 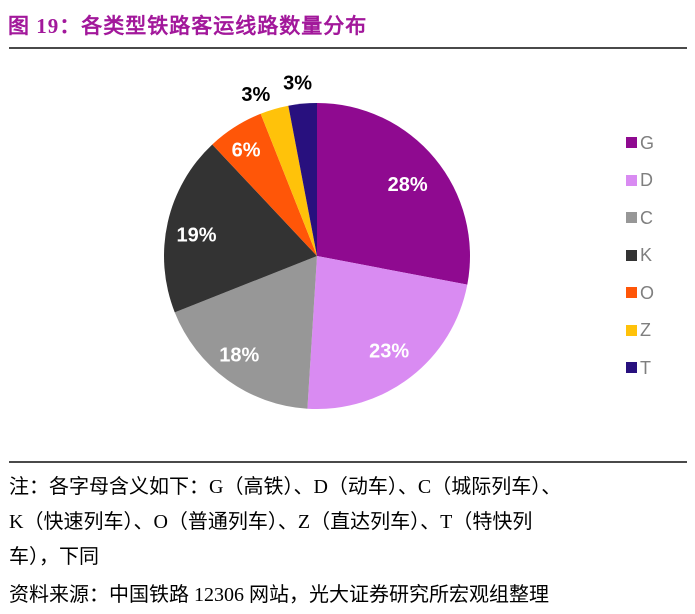 I want to click on pie-slice-O, so click(x=264, y=184).